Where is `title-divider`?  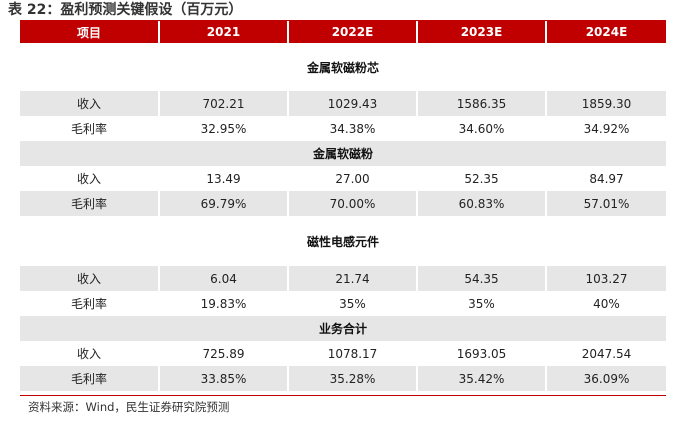 title-divider is located at coordinates (343, 20).